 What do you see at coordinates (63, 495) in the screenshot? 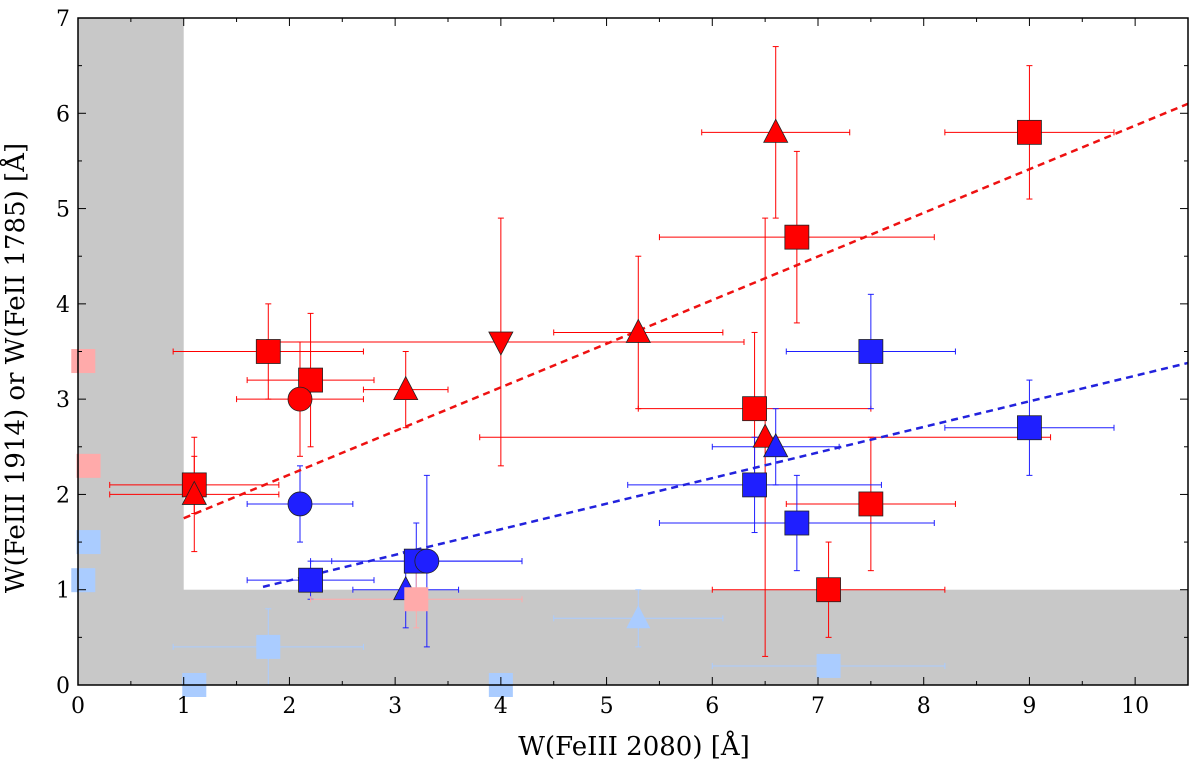
I see `y-tick-label: 2` at bounding box center [63, 495].